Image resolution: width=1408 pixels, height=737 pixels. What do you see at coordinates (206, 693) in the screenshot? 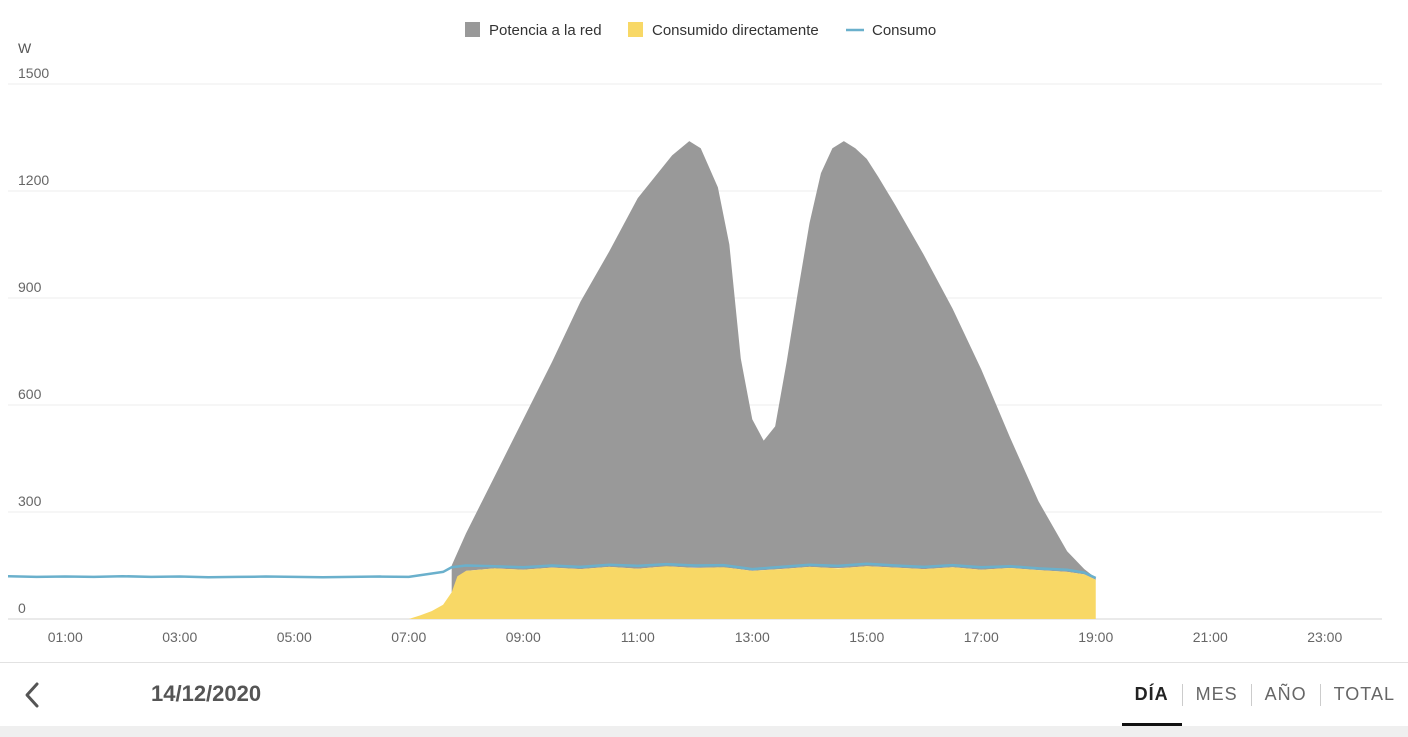
I see `current-date: 14/12/2020` at bounding box center [206, 693].